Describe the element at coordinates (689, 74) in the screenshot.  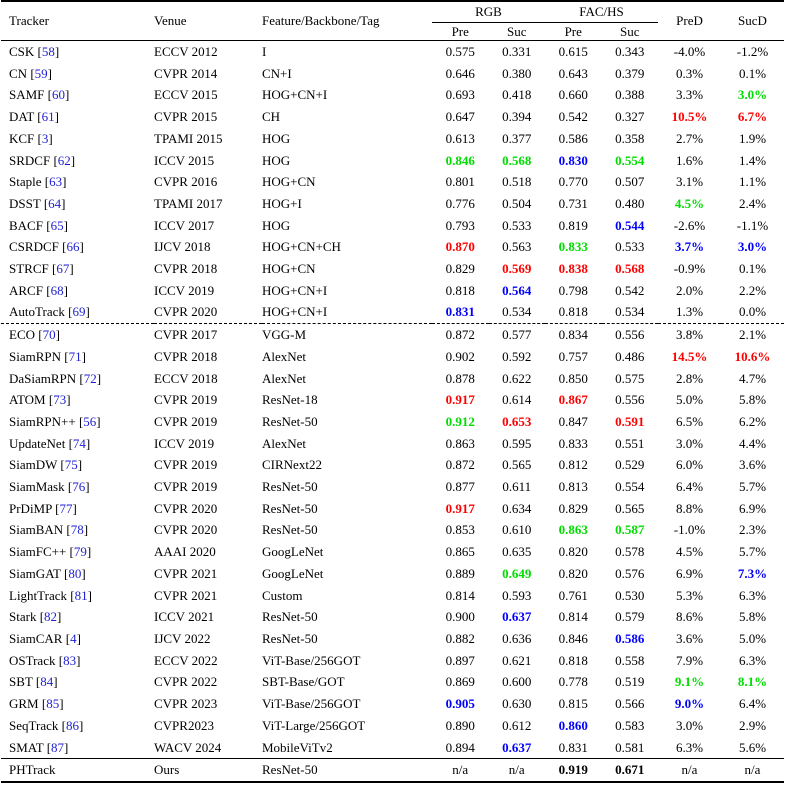
I see `value-pred: 0.3%` at that location.